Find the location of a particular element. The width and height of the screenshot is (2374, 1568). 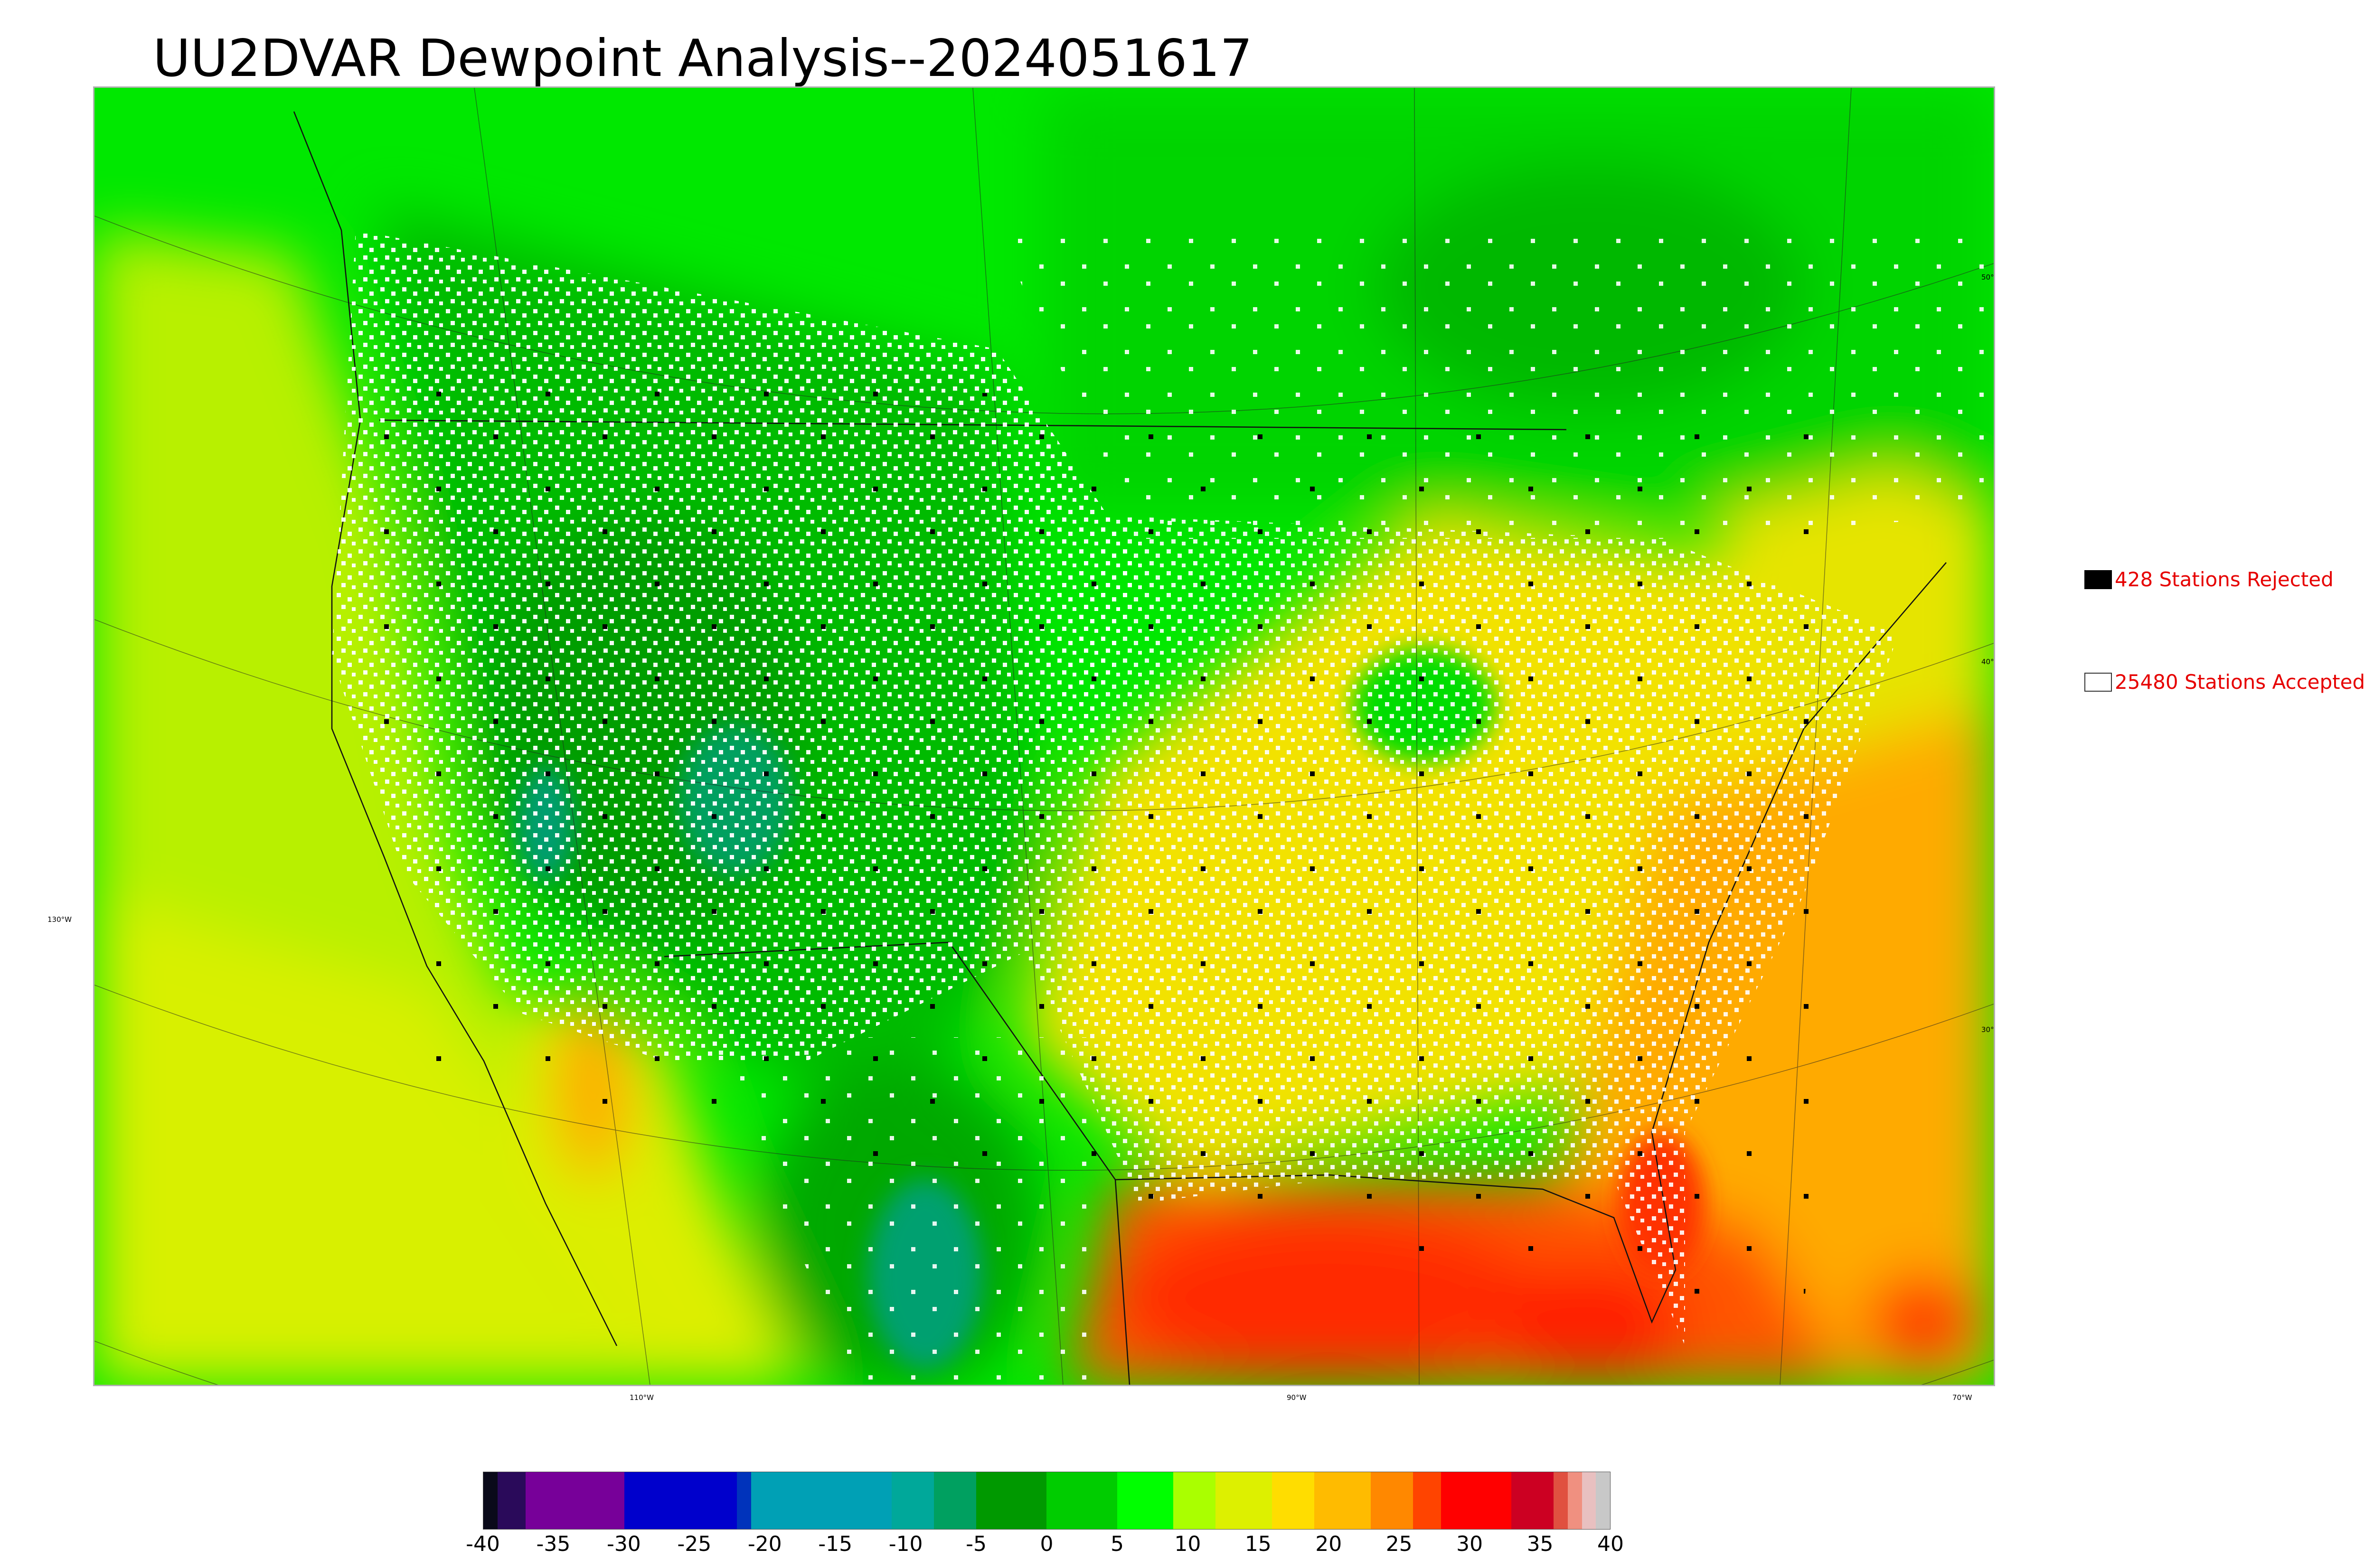

colorbar-tick-label: -40 is located at coordinates (483, 1544).